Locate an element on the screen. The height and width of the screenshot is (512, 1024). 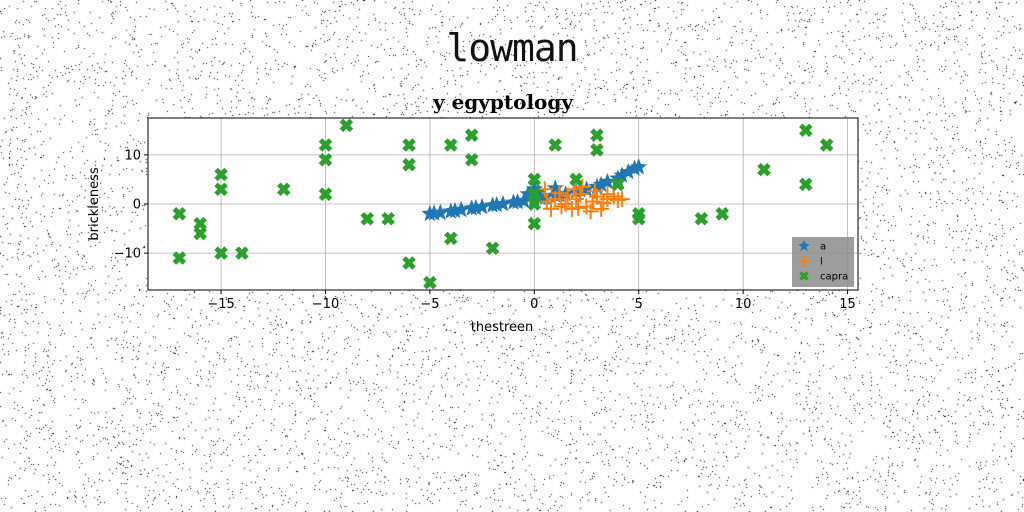
x-tick-label: 0 is located at coordinates (534, 304).